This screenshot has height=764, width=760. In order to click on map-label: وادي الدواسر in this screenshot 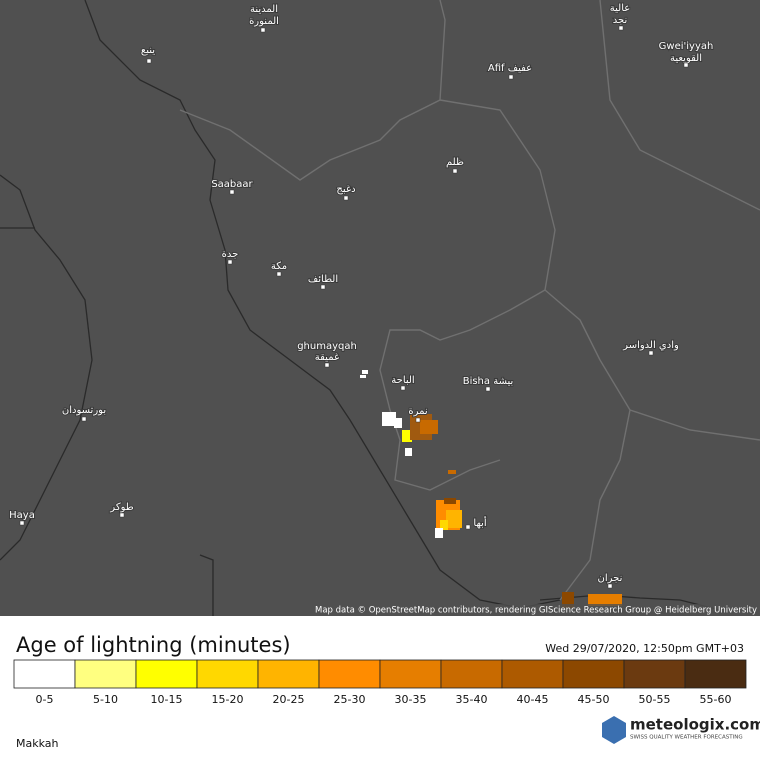, I will do `click(650, 345)`.